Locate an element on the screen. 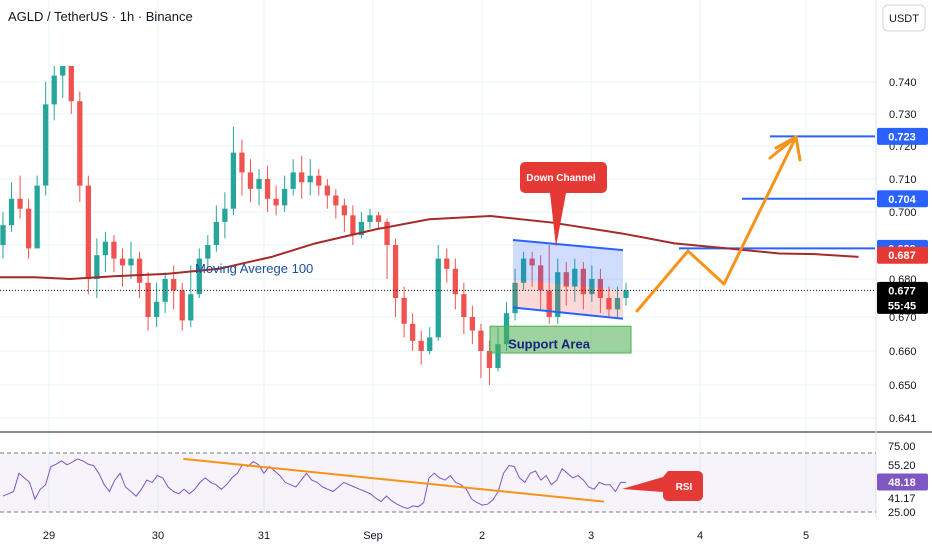  time-tick-label: 4 is located at coordinates (700, 536).